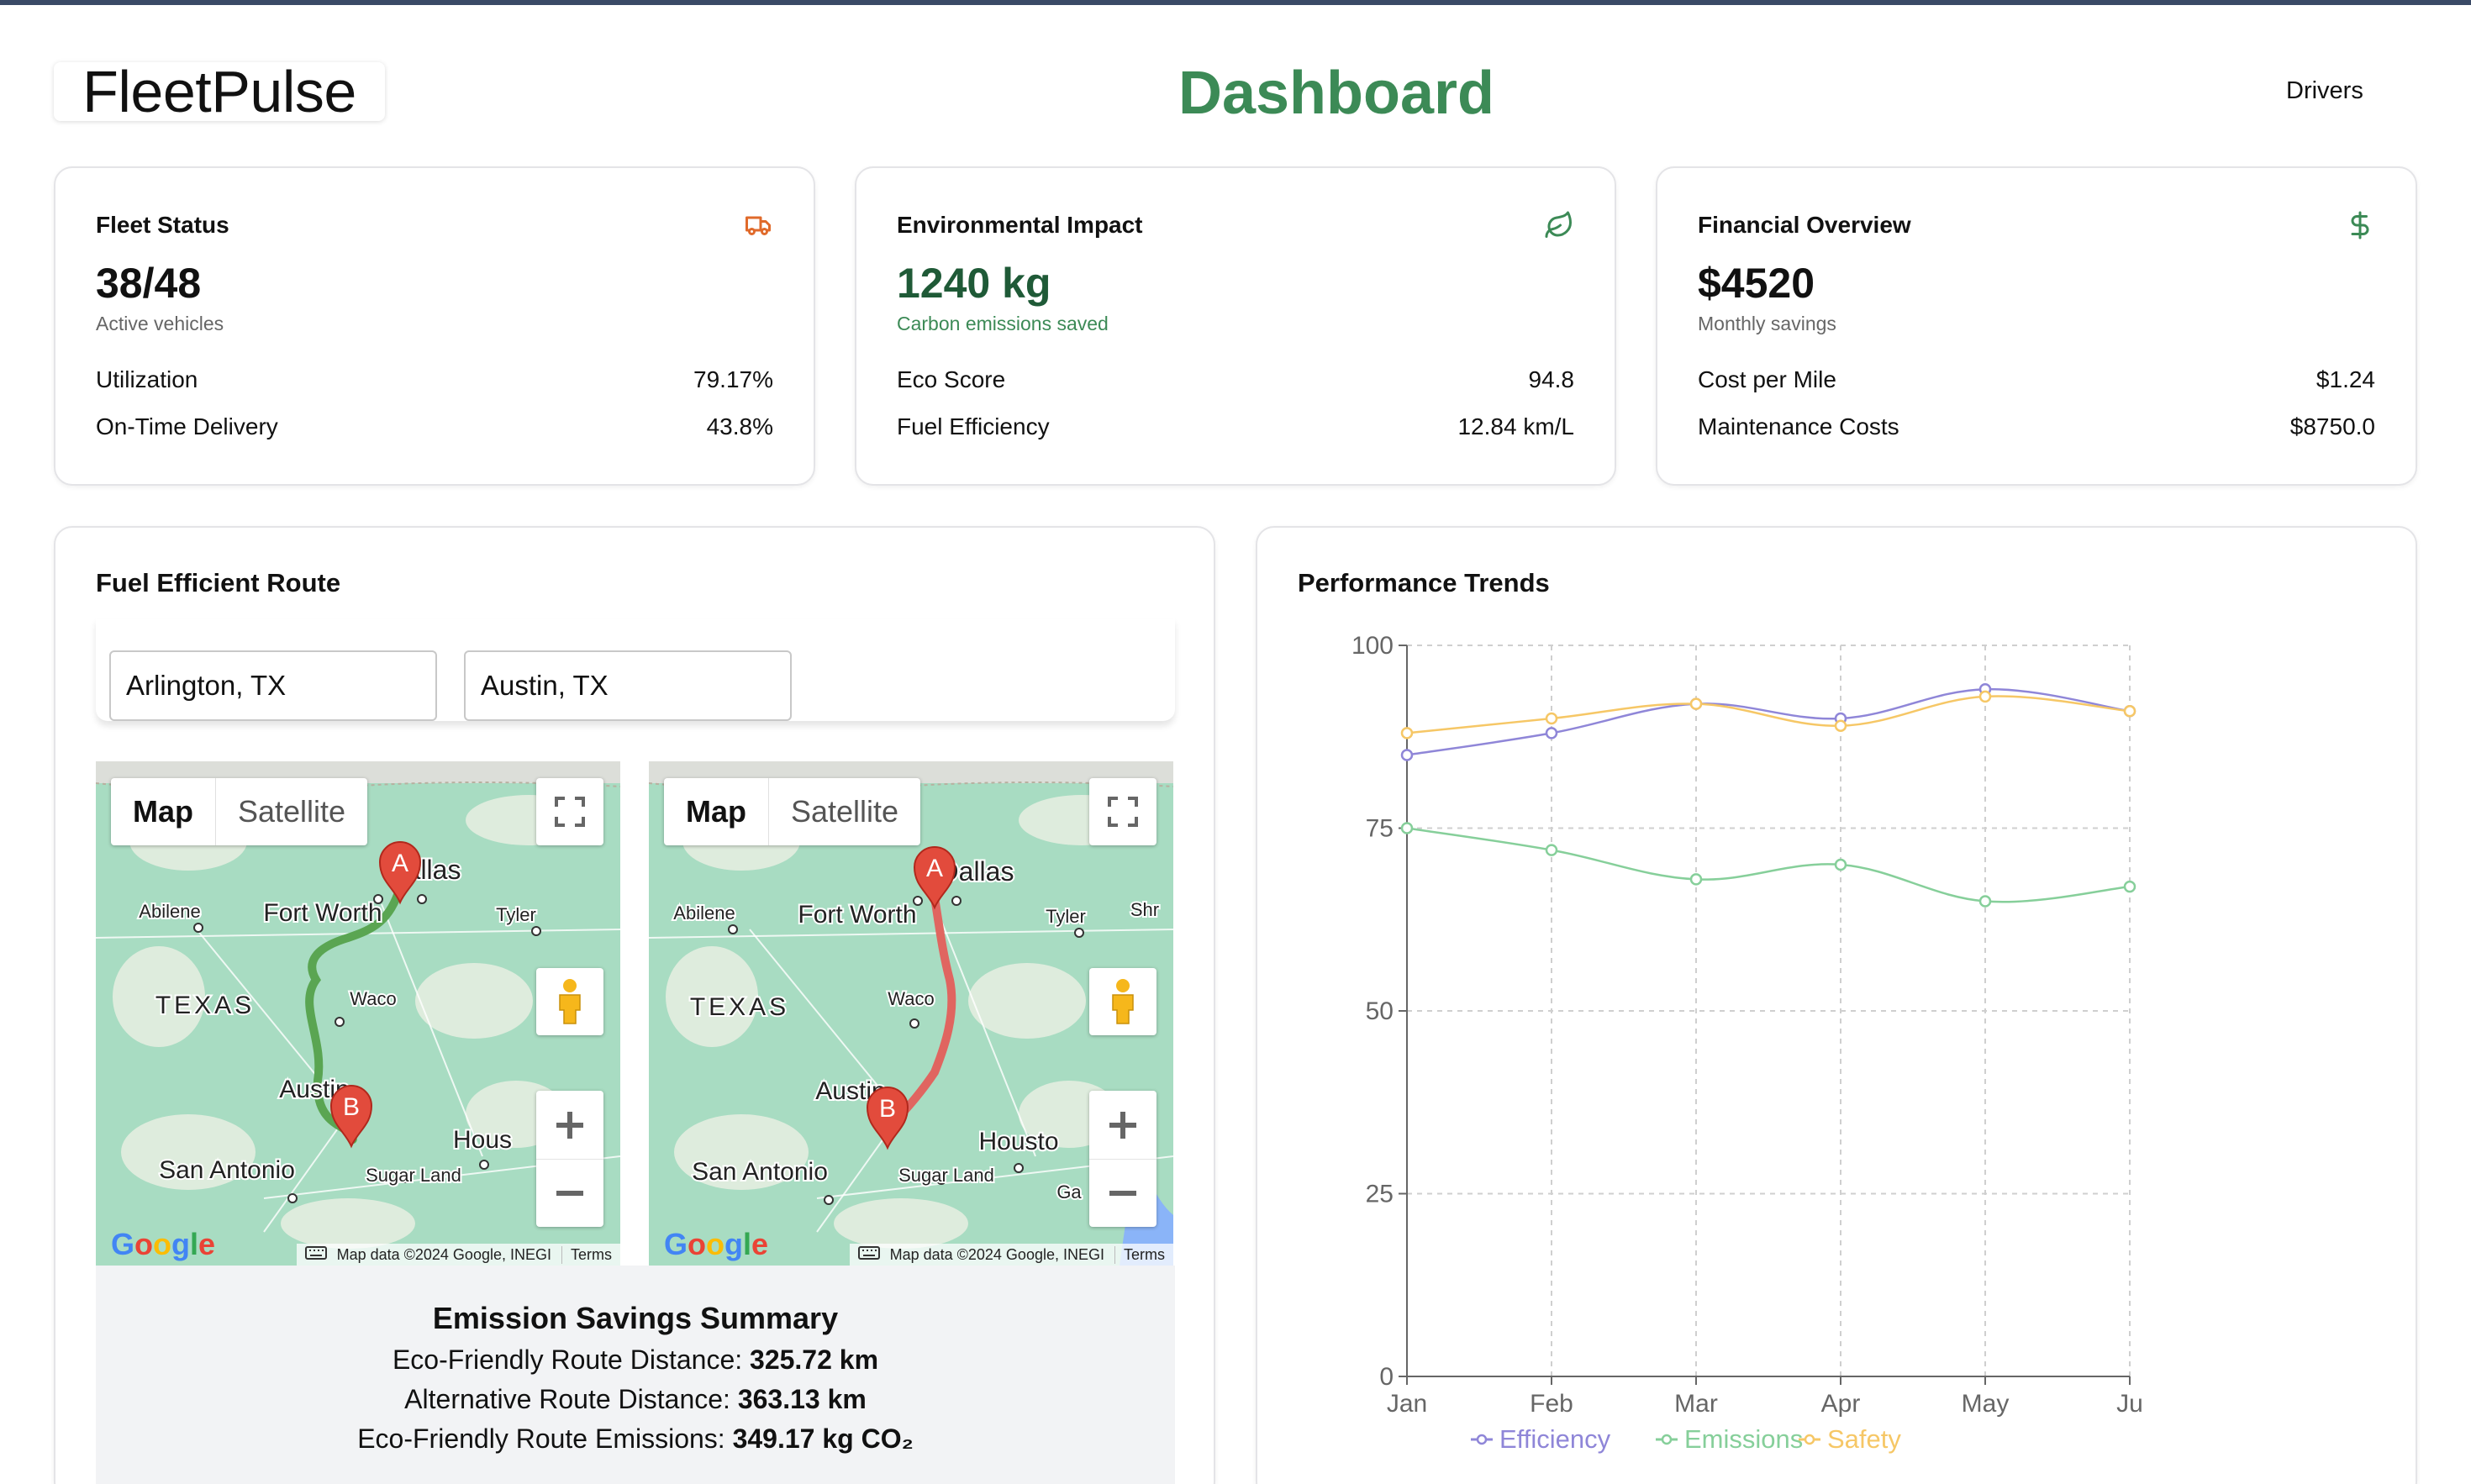 This screenshot has height=1484, width=2471. What do you see at coordinates (1372, 646) in the screenshot?
I see `y-tick-label: 100` at bounding box center [1372, 646].